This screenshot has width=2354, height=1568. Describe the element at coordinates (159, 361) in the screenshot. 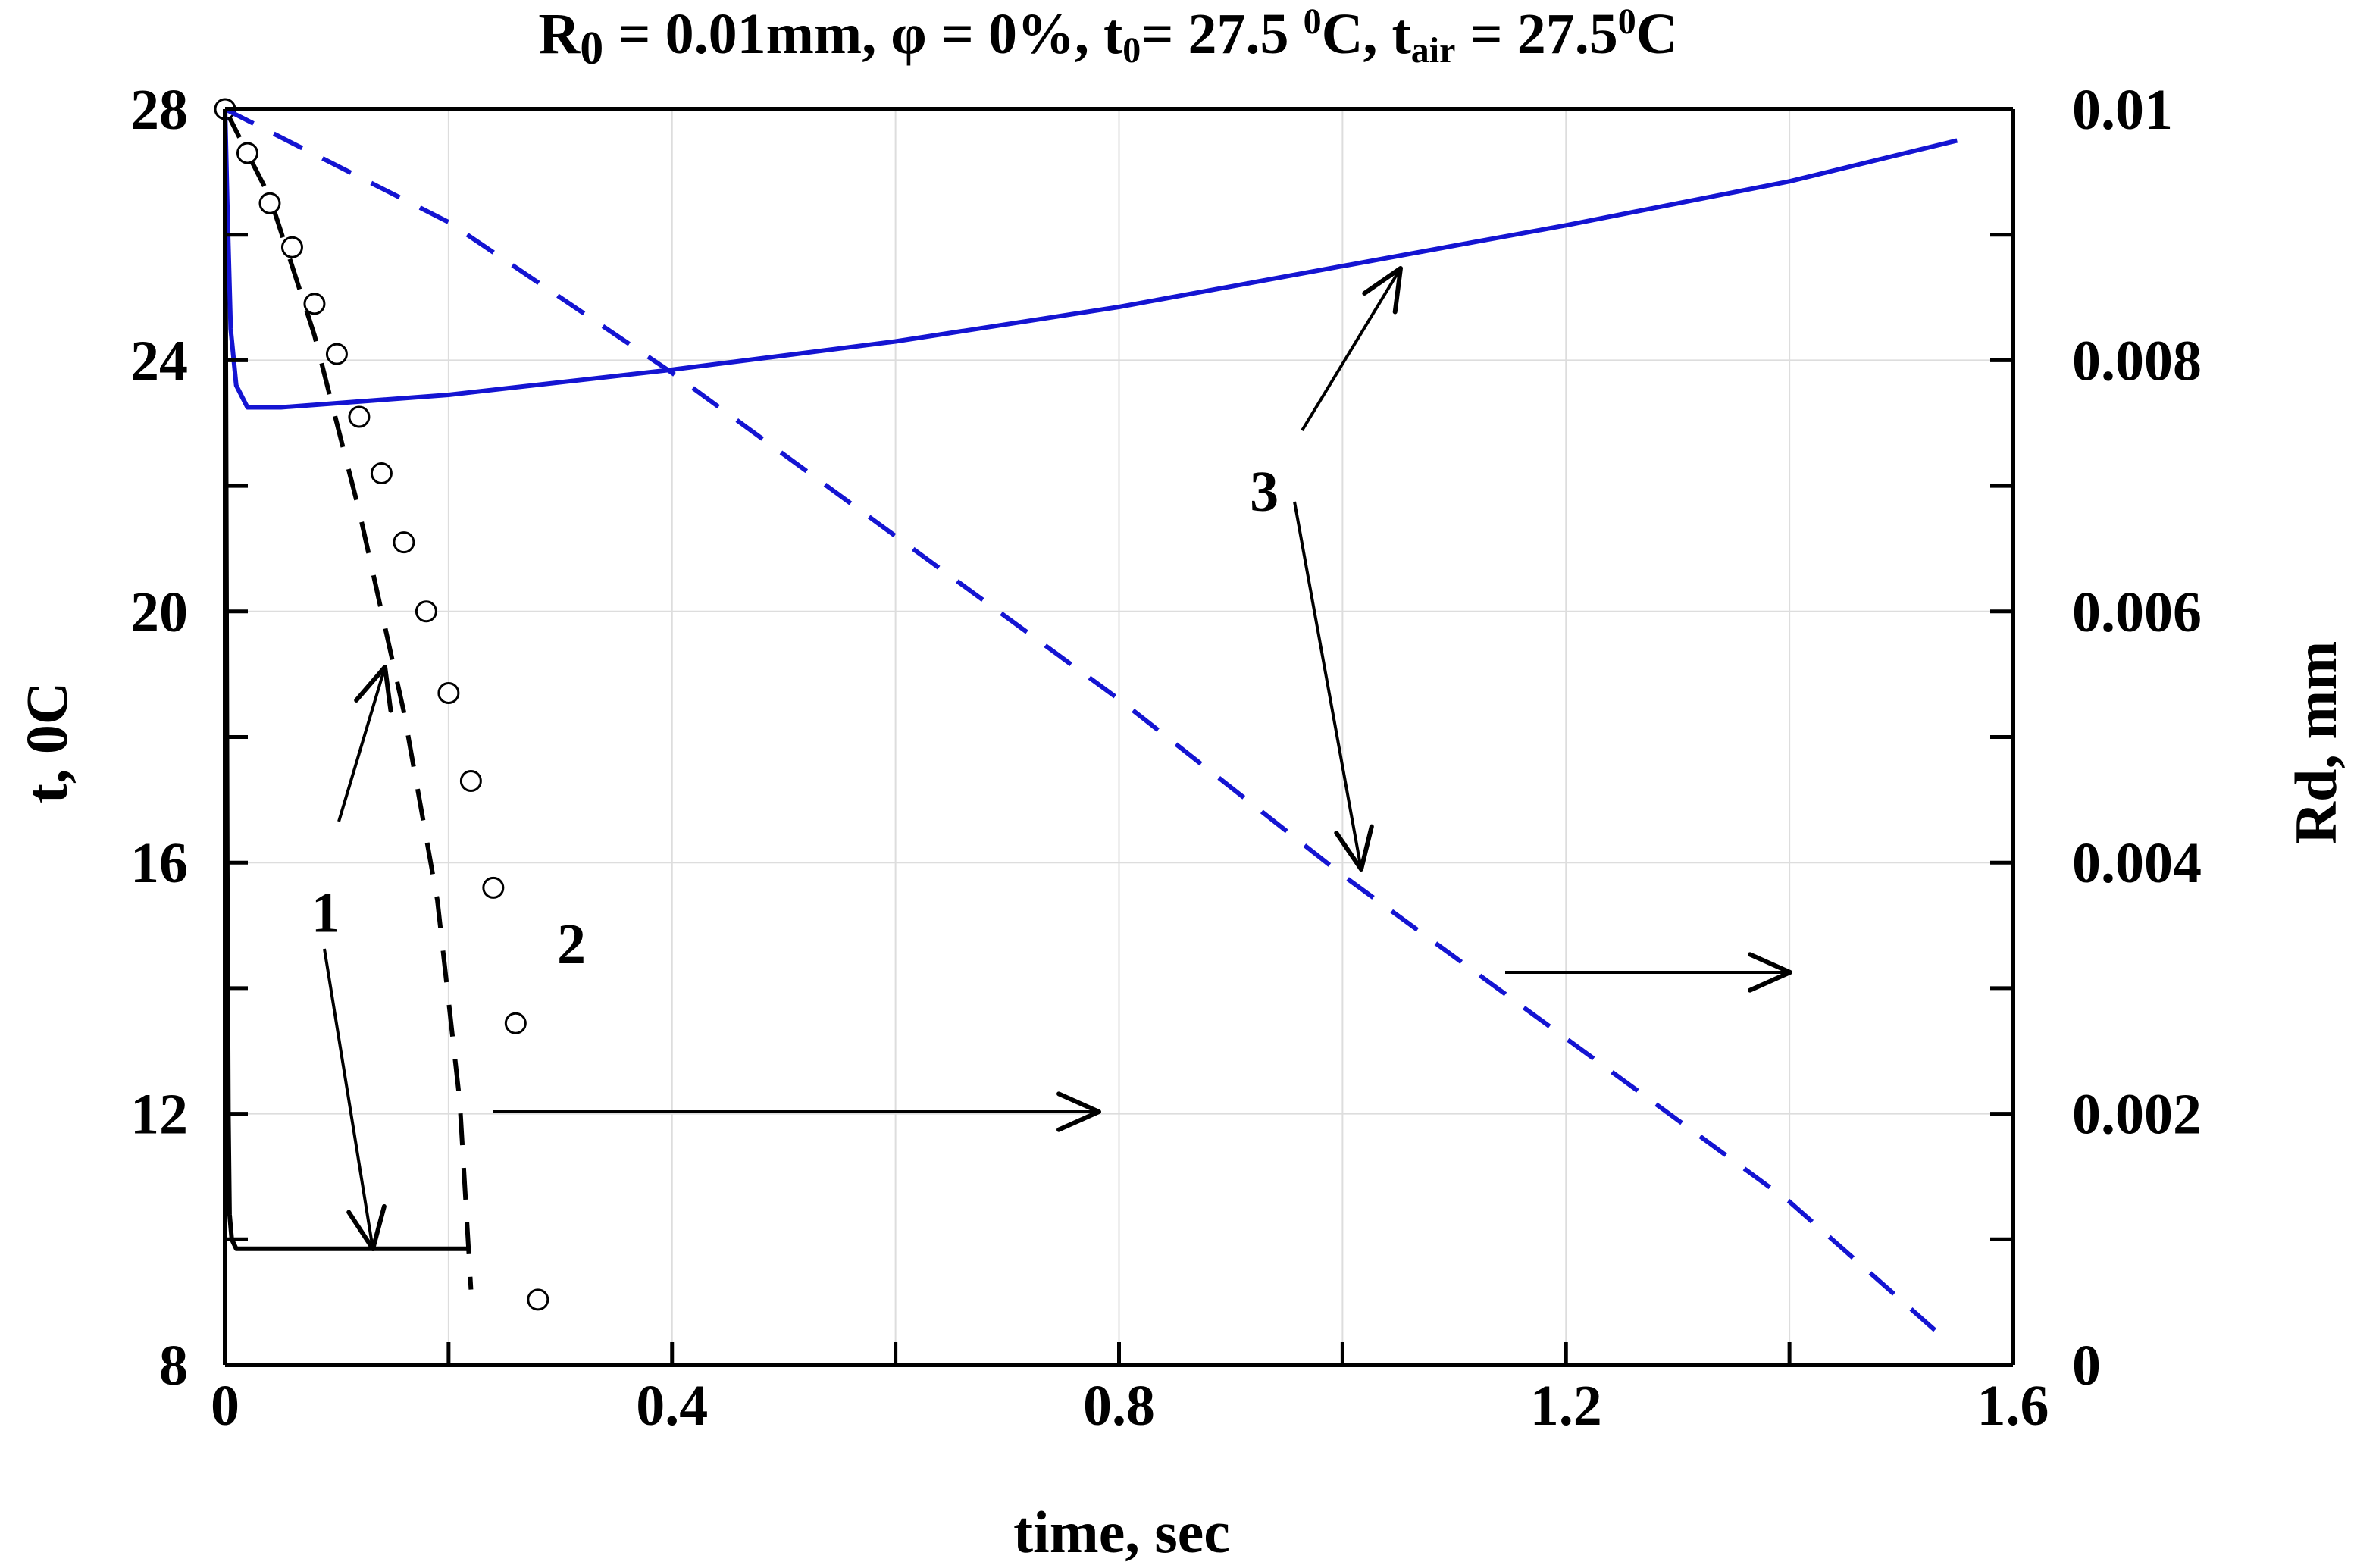

I see `y-left-tick-label: 24` at that location.